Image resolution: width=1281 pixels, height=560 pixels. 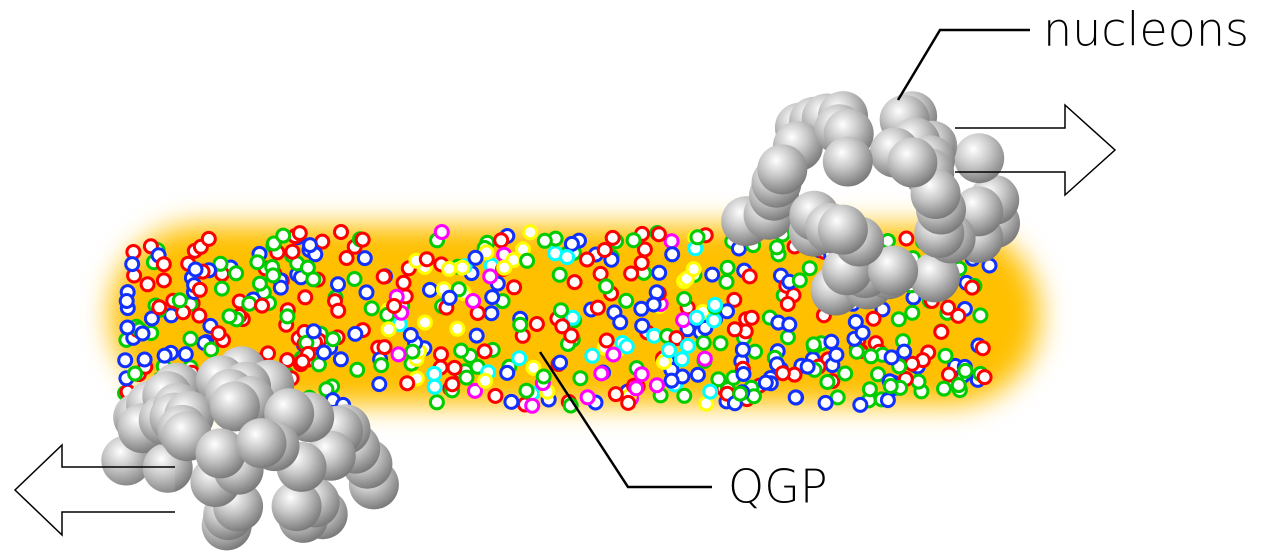 I want to click on nucleus-right, so click(x=870, y=203).